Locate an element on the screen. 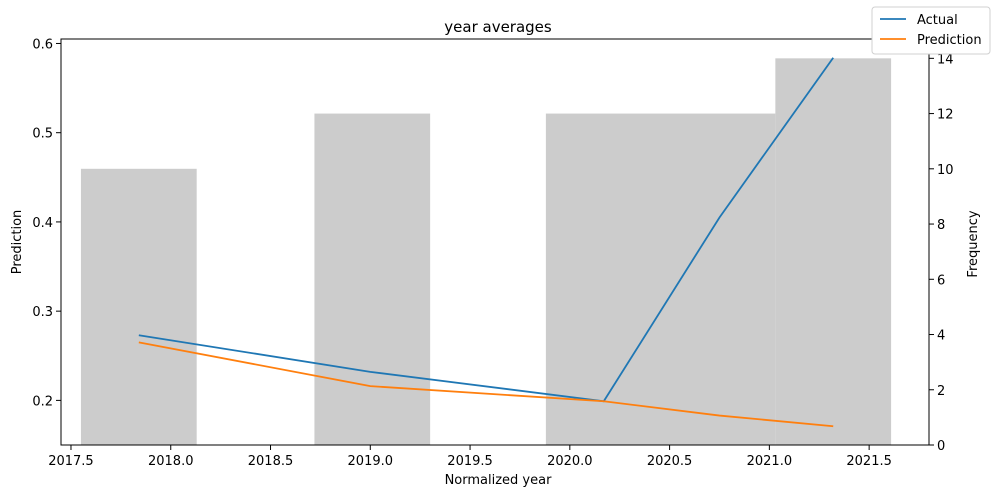  legend-label-actual: Actual is located at coordinates (937, 20).